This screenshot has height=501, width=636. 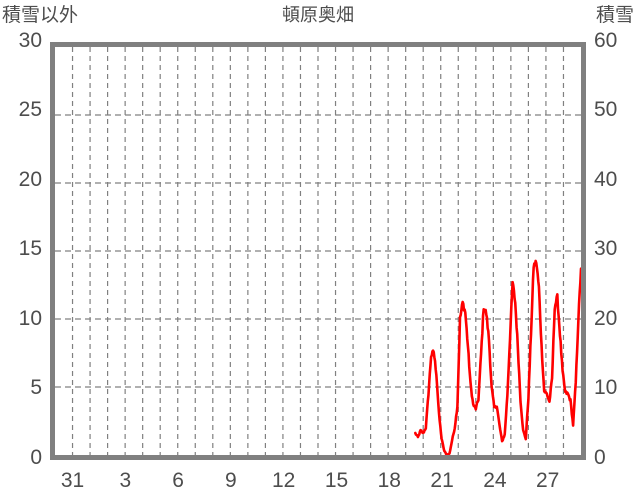 I want to click on ytick-right-40: 40, so click(x=606, y=179).